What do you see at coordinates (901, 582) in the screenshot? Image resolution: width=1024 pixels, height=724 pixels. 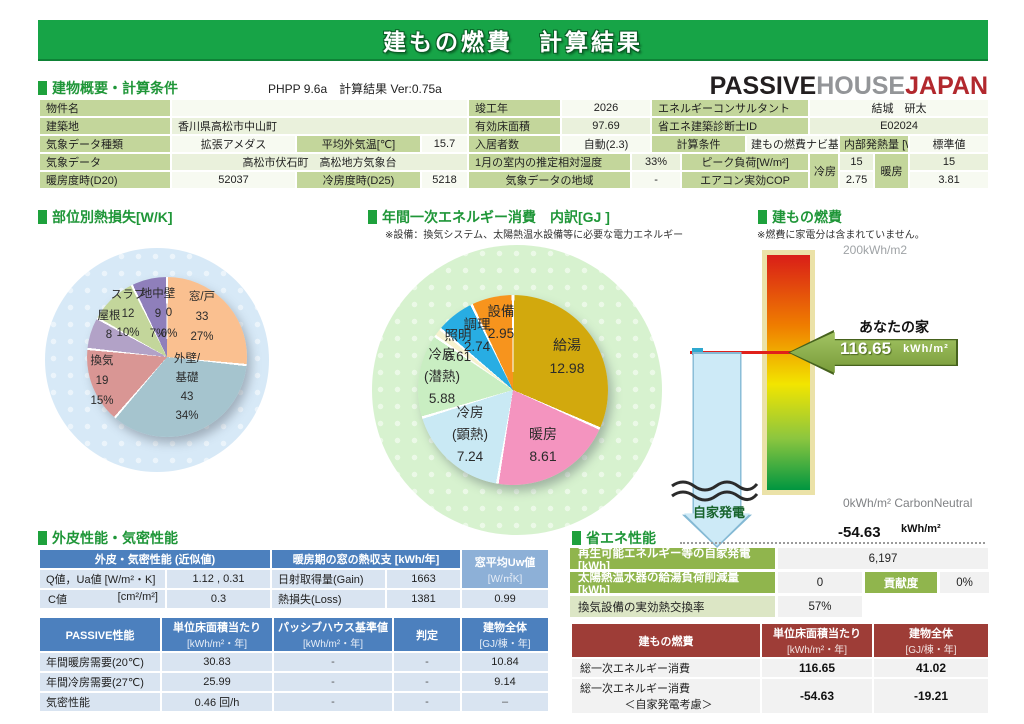 I see `contribution-label: 貢献度` at bounding box center [901, 582].